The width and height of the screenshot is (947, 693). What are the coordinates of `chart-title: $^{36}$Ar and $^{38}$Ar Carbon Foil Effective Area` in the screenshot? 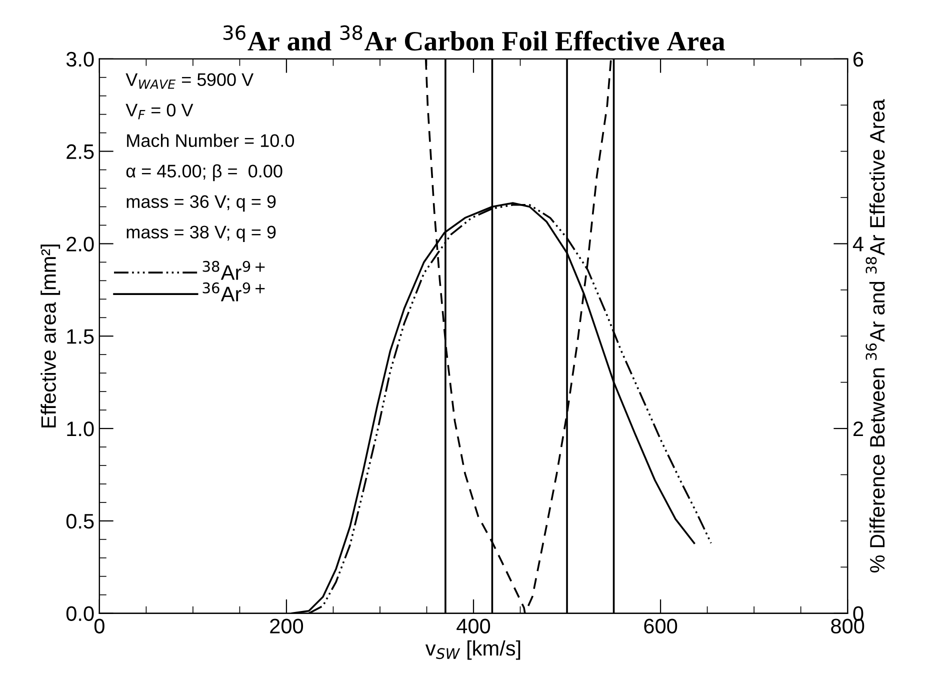 It's located at (474, 38).